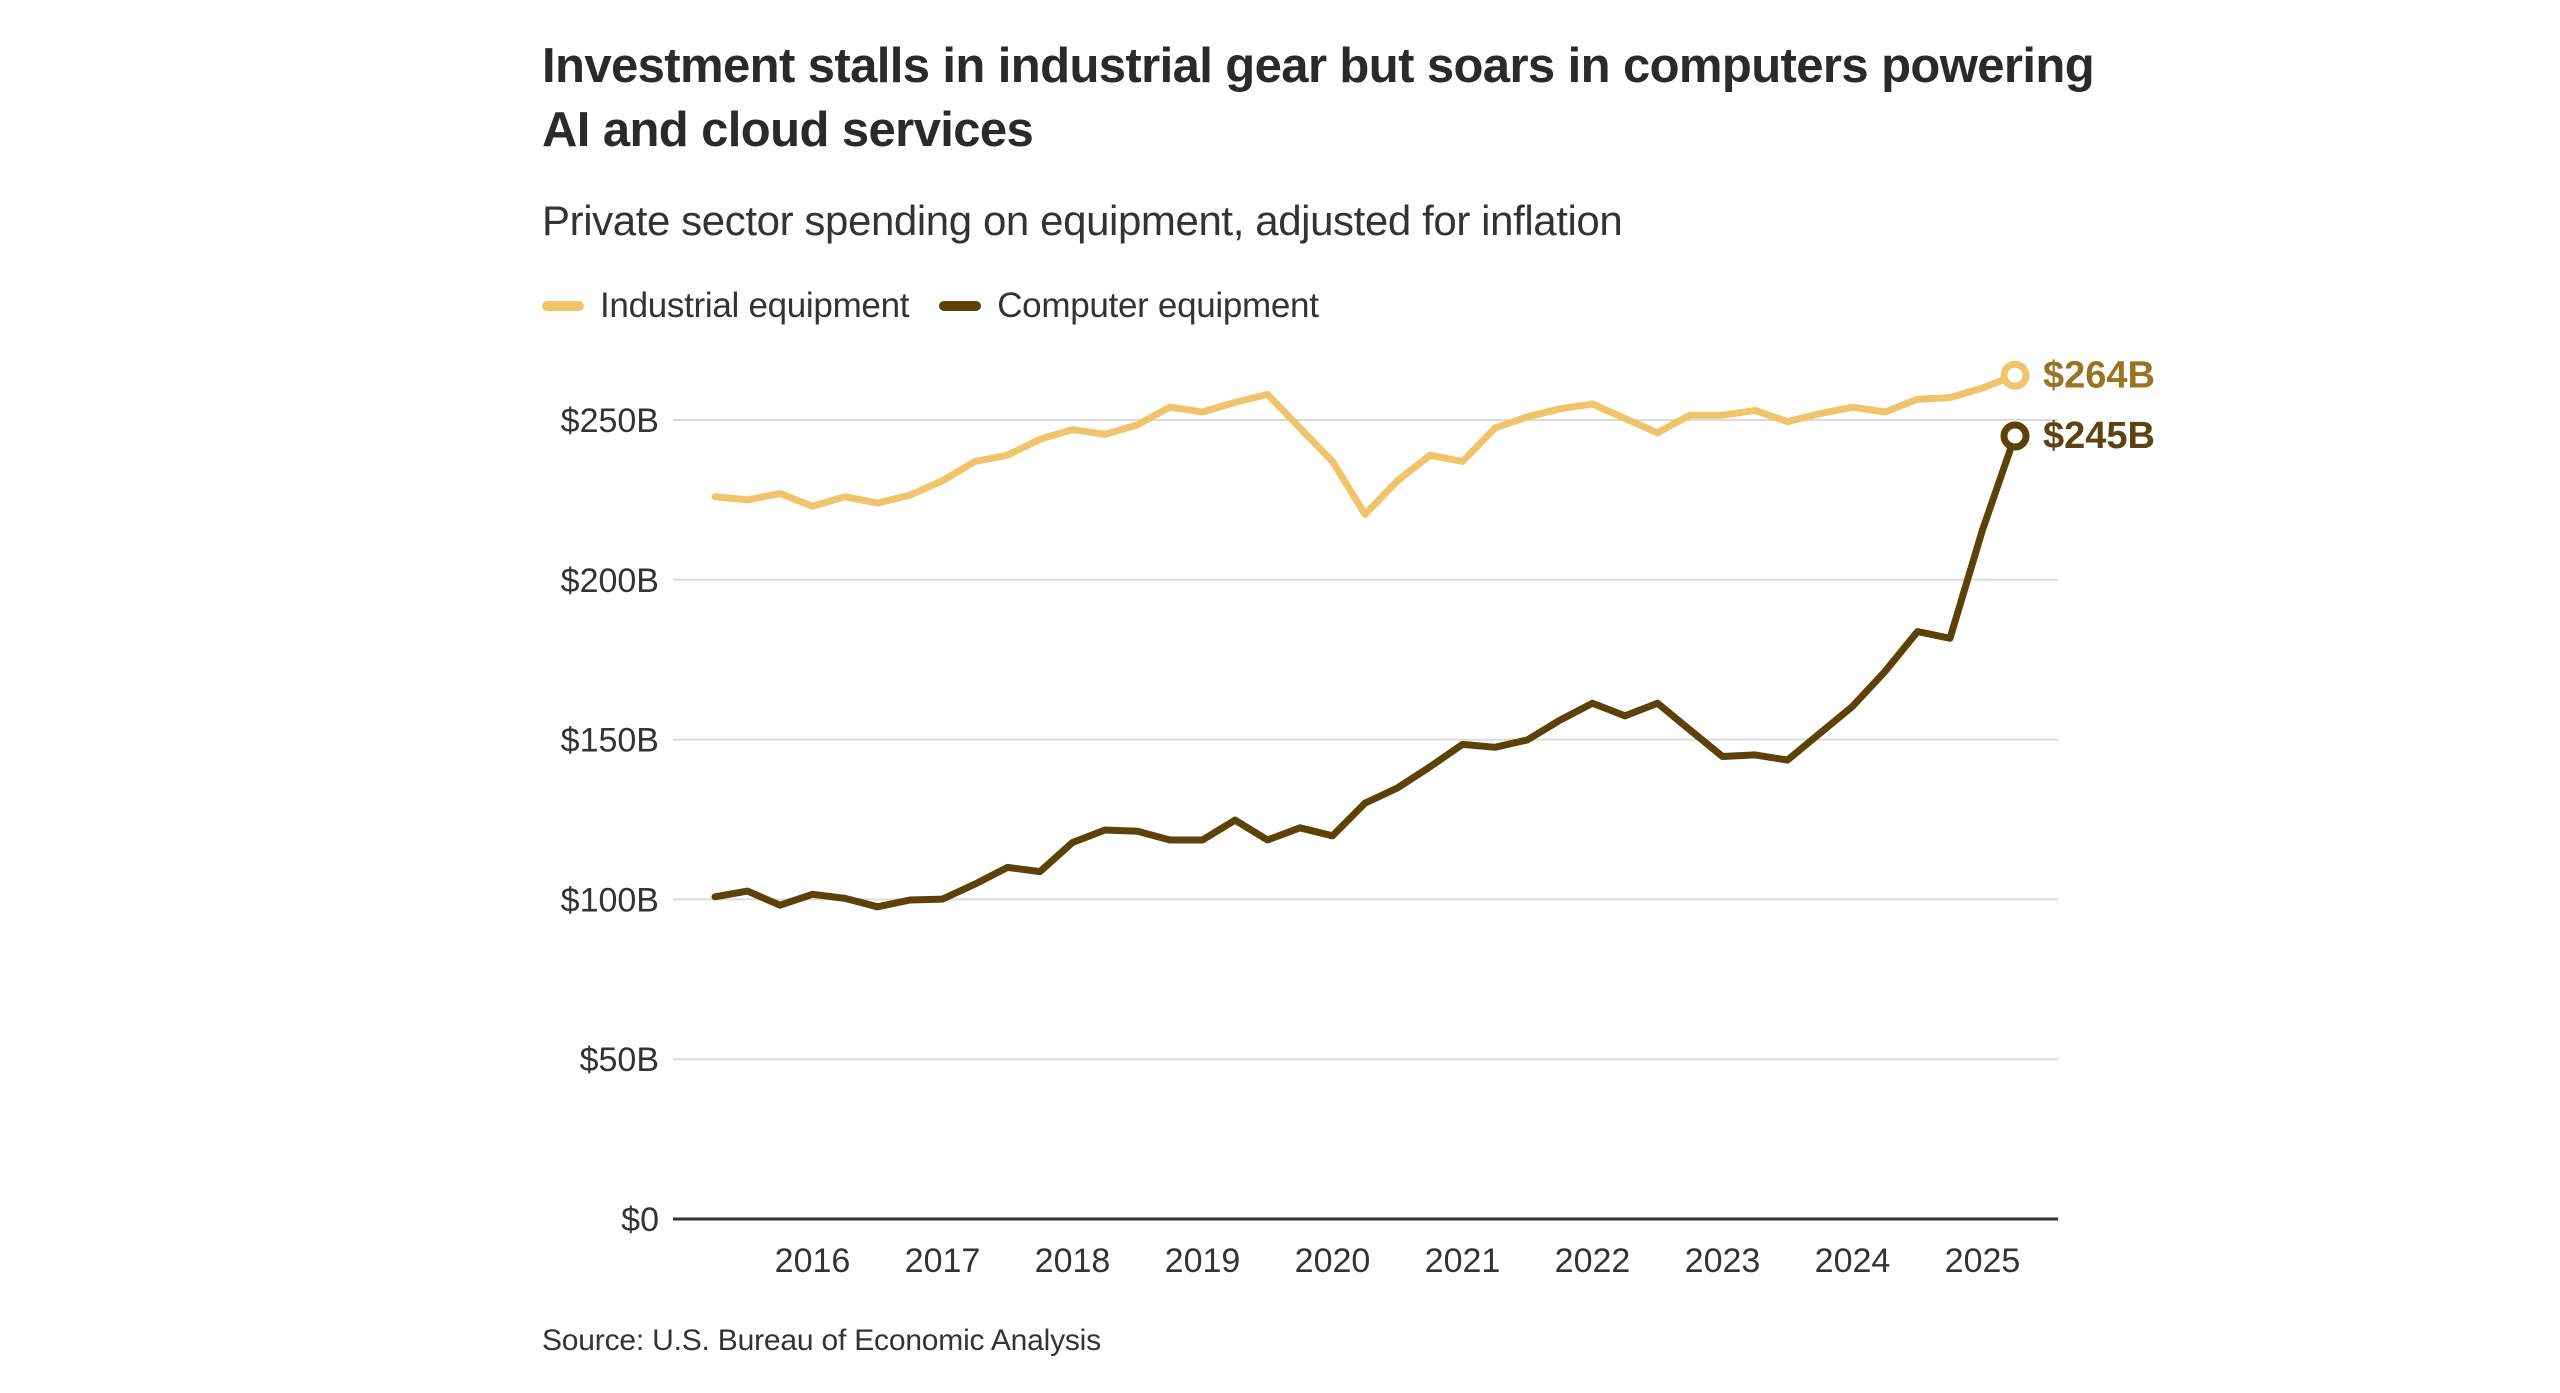 The height and width of the screenshot is (1393, 2560). What do you see at coordinates (2099, 405) in the screenshot?
I see `end-labels: $264B $245B` at bounding box center [2099, 405].